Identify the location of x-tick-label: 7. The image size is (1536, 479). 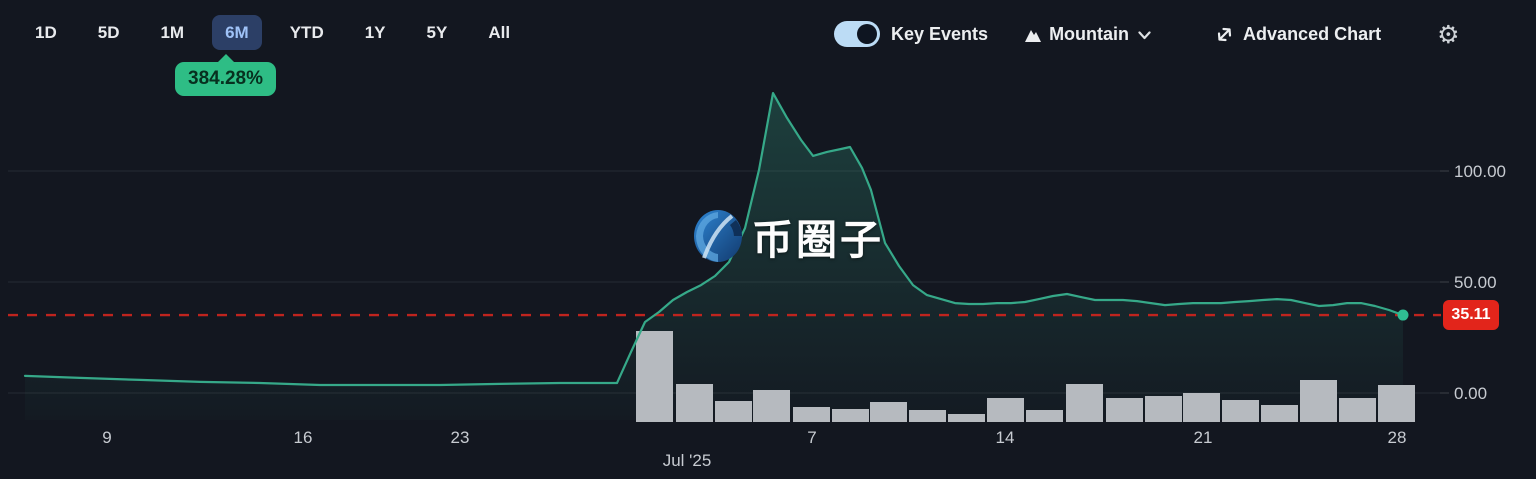
(811, 437).